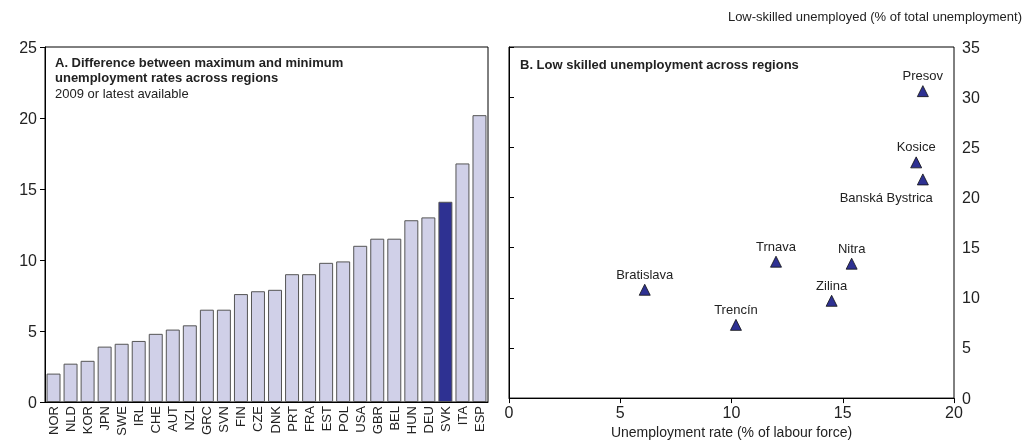  Describe the element at coordinates (659, 64) in the screenshot. I see `text: B. Low skilled unemployment across regions` at that location.